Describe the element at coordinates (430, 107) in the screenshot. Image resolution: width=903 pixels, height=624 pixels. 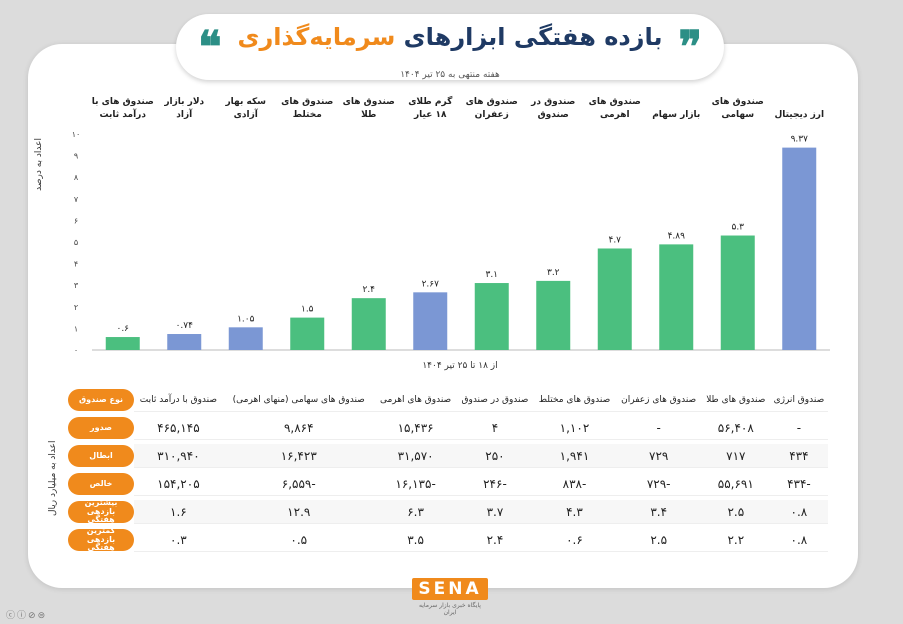
I see `category-label: گرم طلای ۱۸ عیار` at that location.